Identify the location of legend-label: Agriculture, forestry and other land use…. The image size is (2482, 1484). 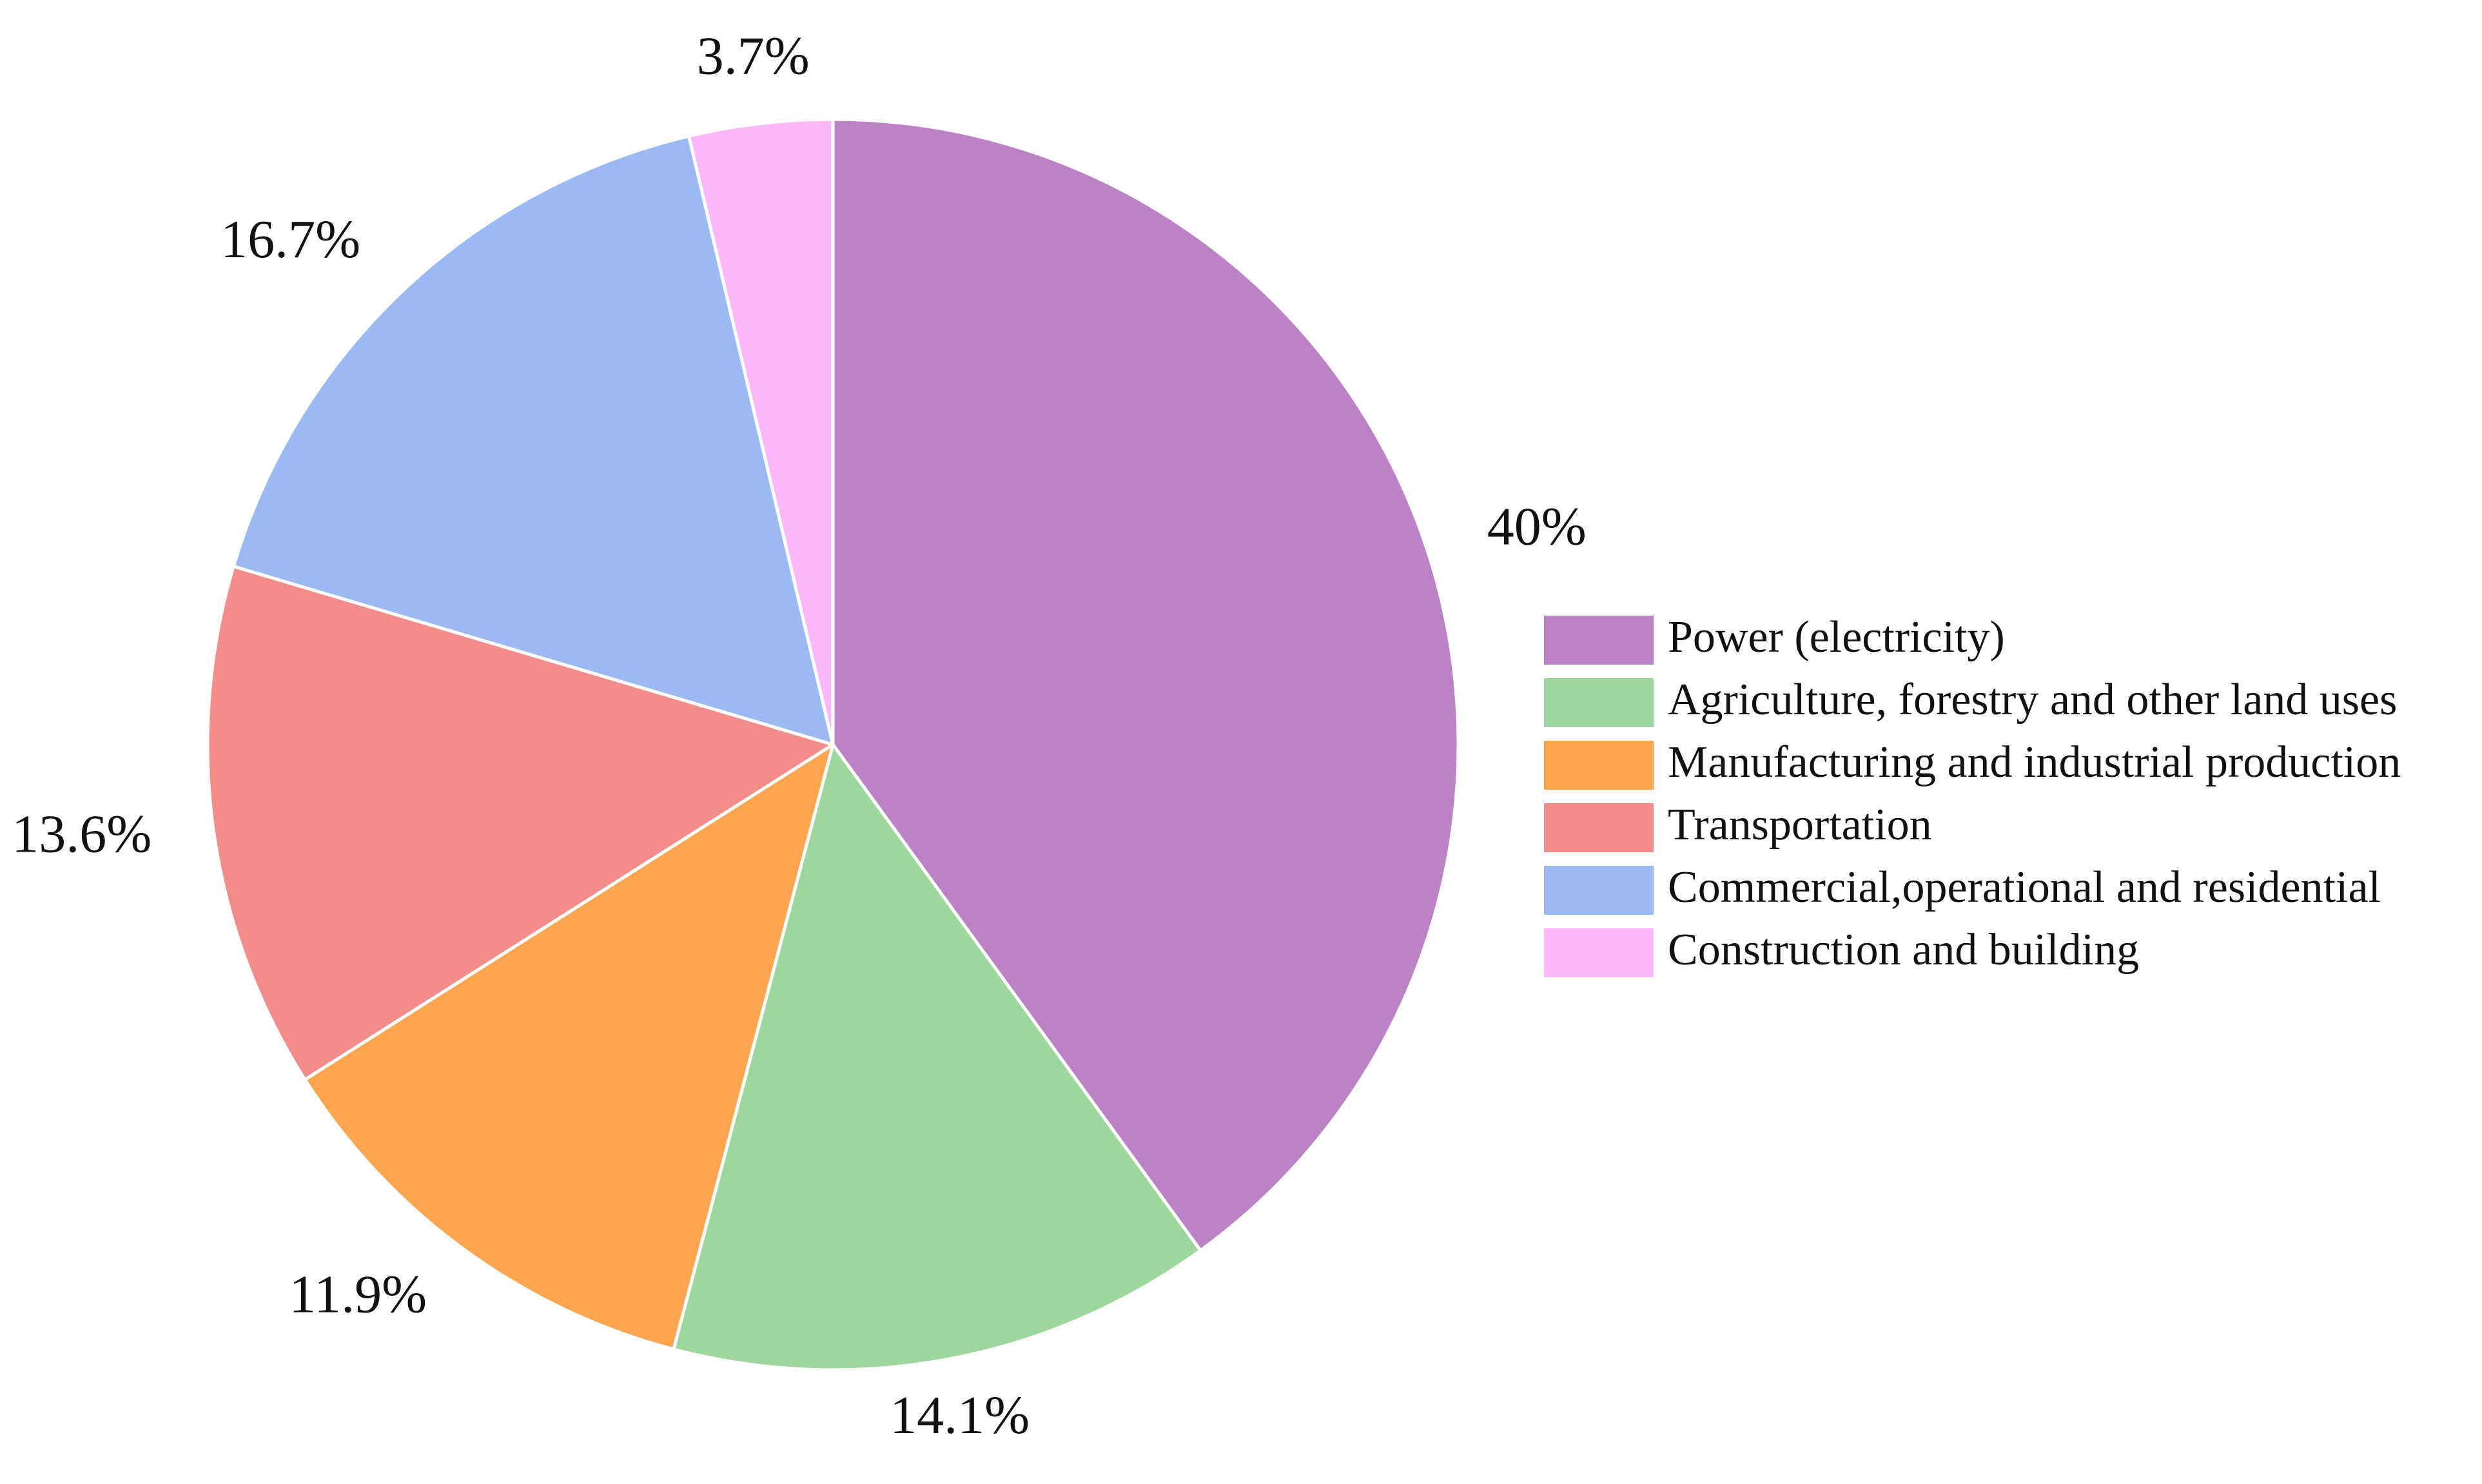
(2032, 700).